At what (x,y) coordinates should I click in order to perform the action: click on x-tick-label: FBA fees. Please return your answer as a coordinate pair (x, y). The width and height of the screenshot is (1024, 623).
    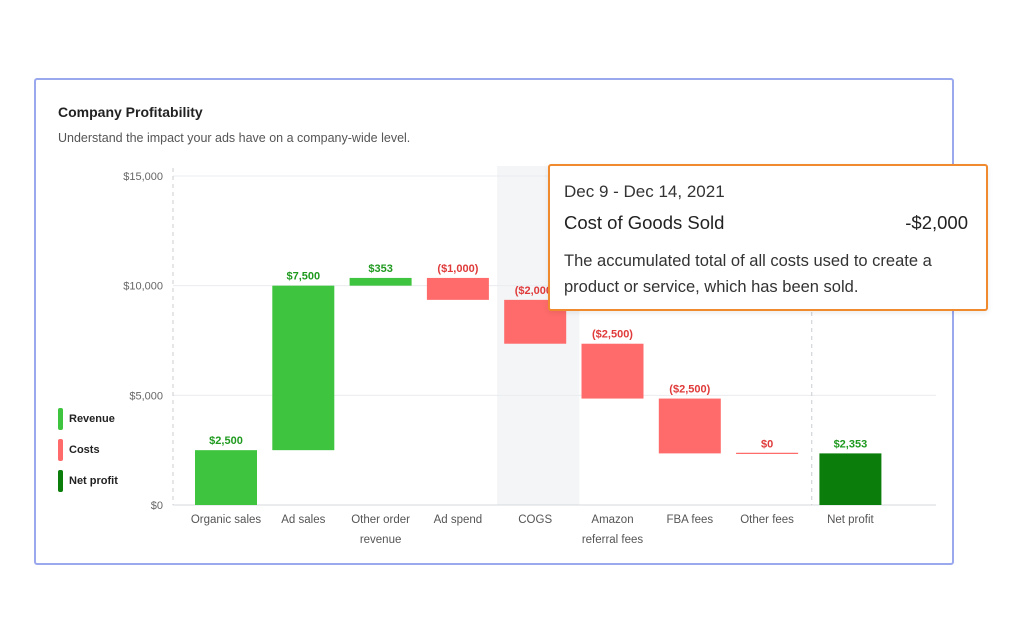
    Looking at the image, I should click on (689, 520).